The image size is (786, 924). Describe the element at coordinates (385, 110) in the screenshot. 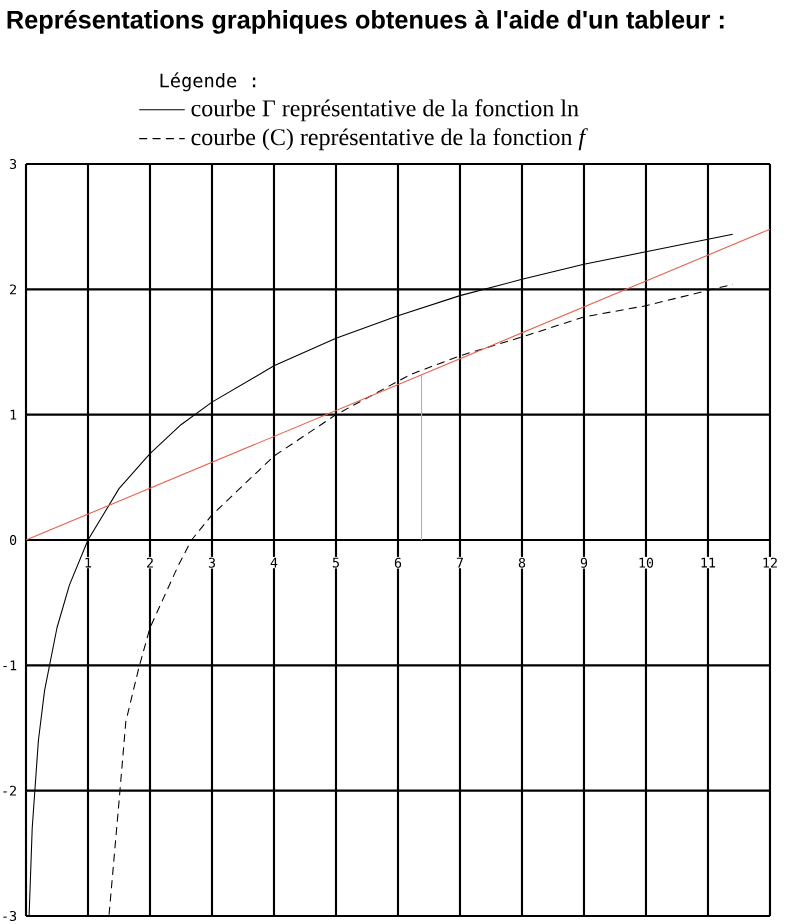

I see `legend-label: courbe Γ représentative de la fonction ln` at that location.